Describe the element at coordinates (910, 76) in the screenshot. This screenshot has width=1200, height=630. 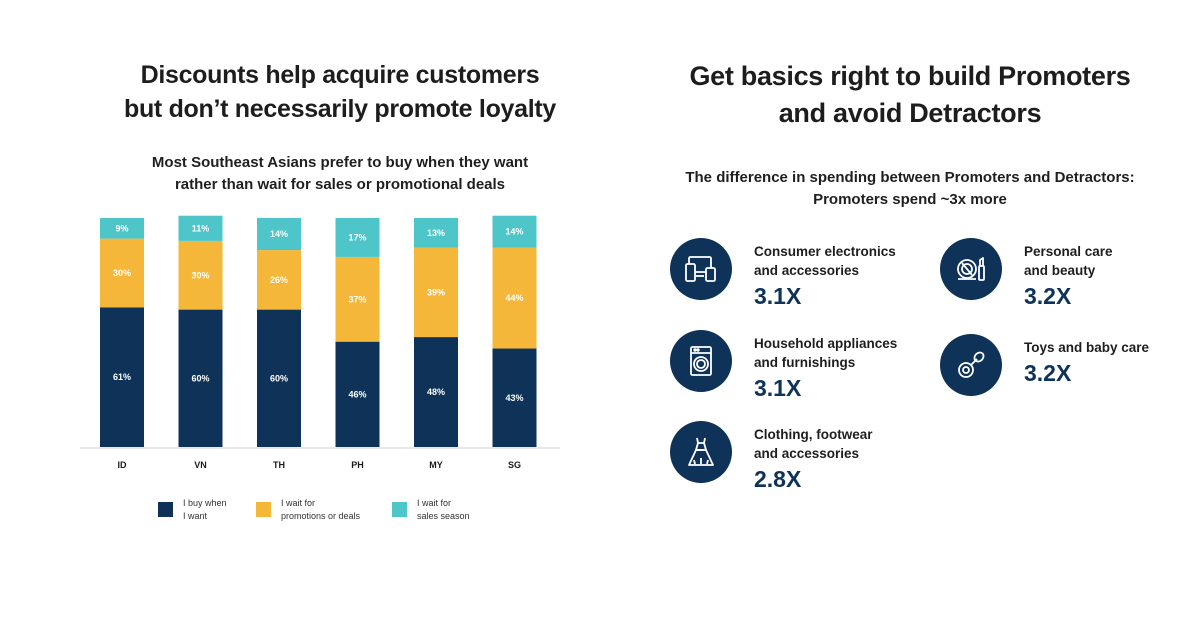
I see `right-title-line1: Get basics right to build Promoters` at that location.